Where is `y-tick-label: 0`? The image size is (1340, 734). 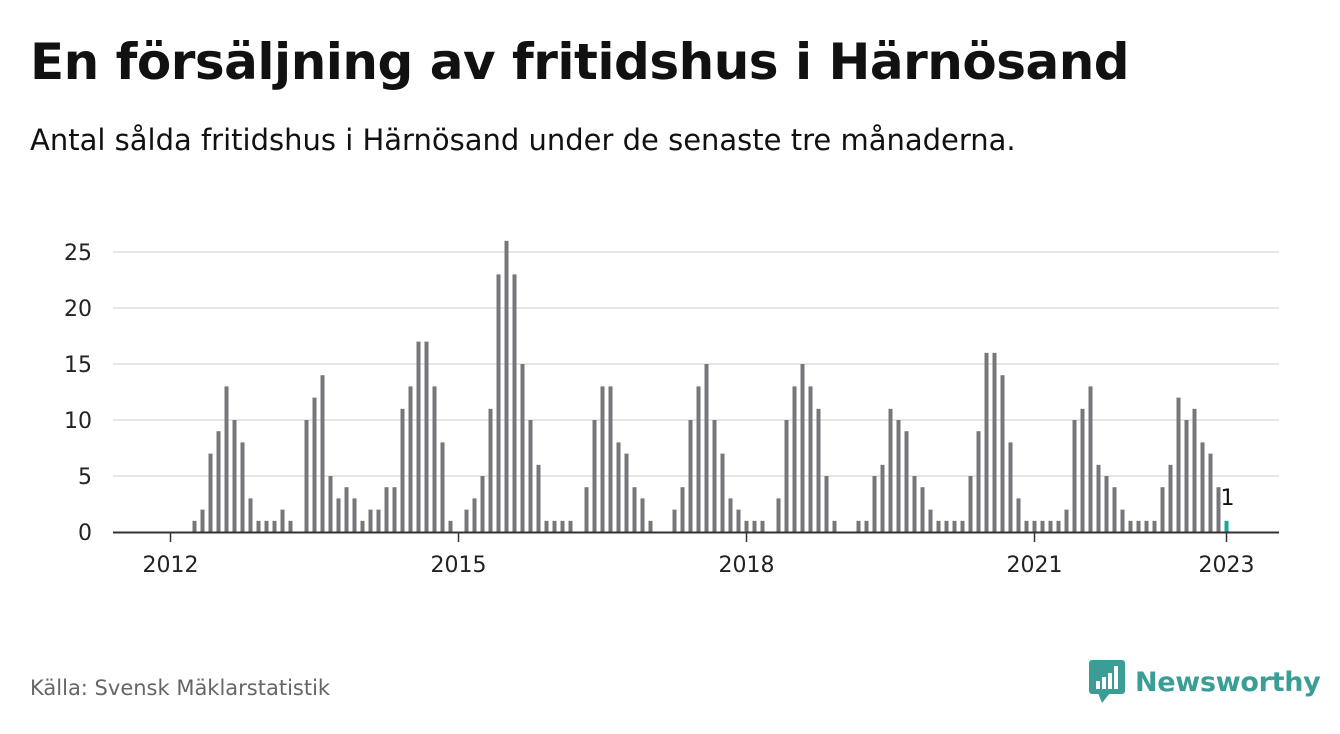 y-tick-label: 0 is located at coordinates (85, 533).